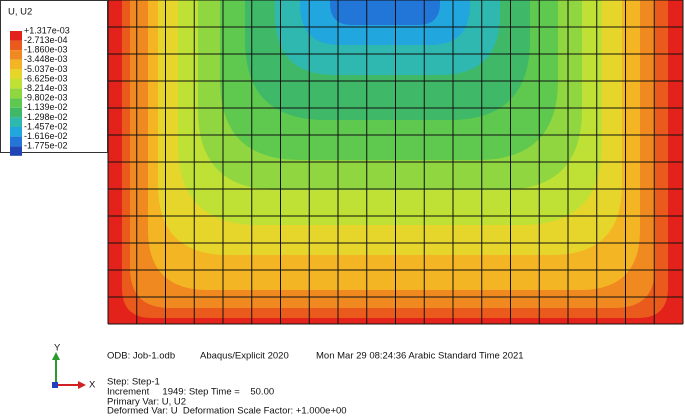  I want to click on legend-label: -3.448e-03, so click(46, 59).